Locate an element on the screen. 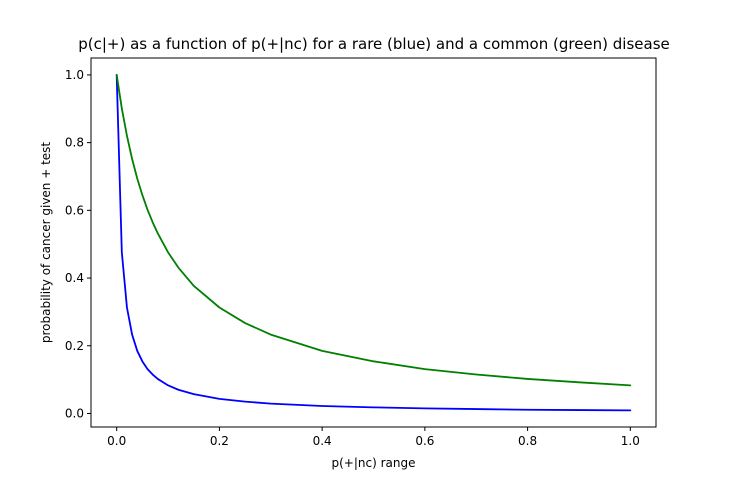 The height and width of the screenshot is (480, 730). y-tick-label: 0.6 is located at coordinates (74, 210).